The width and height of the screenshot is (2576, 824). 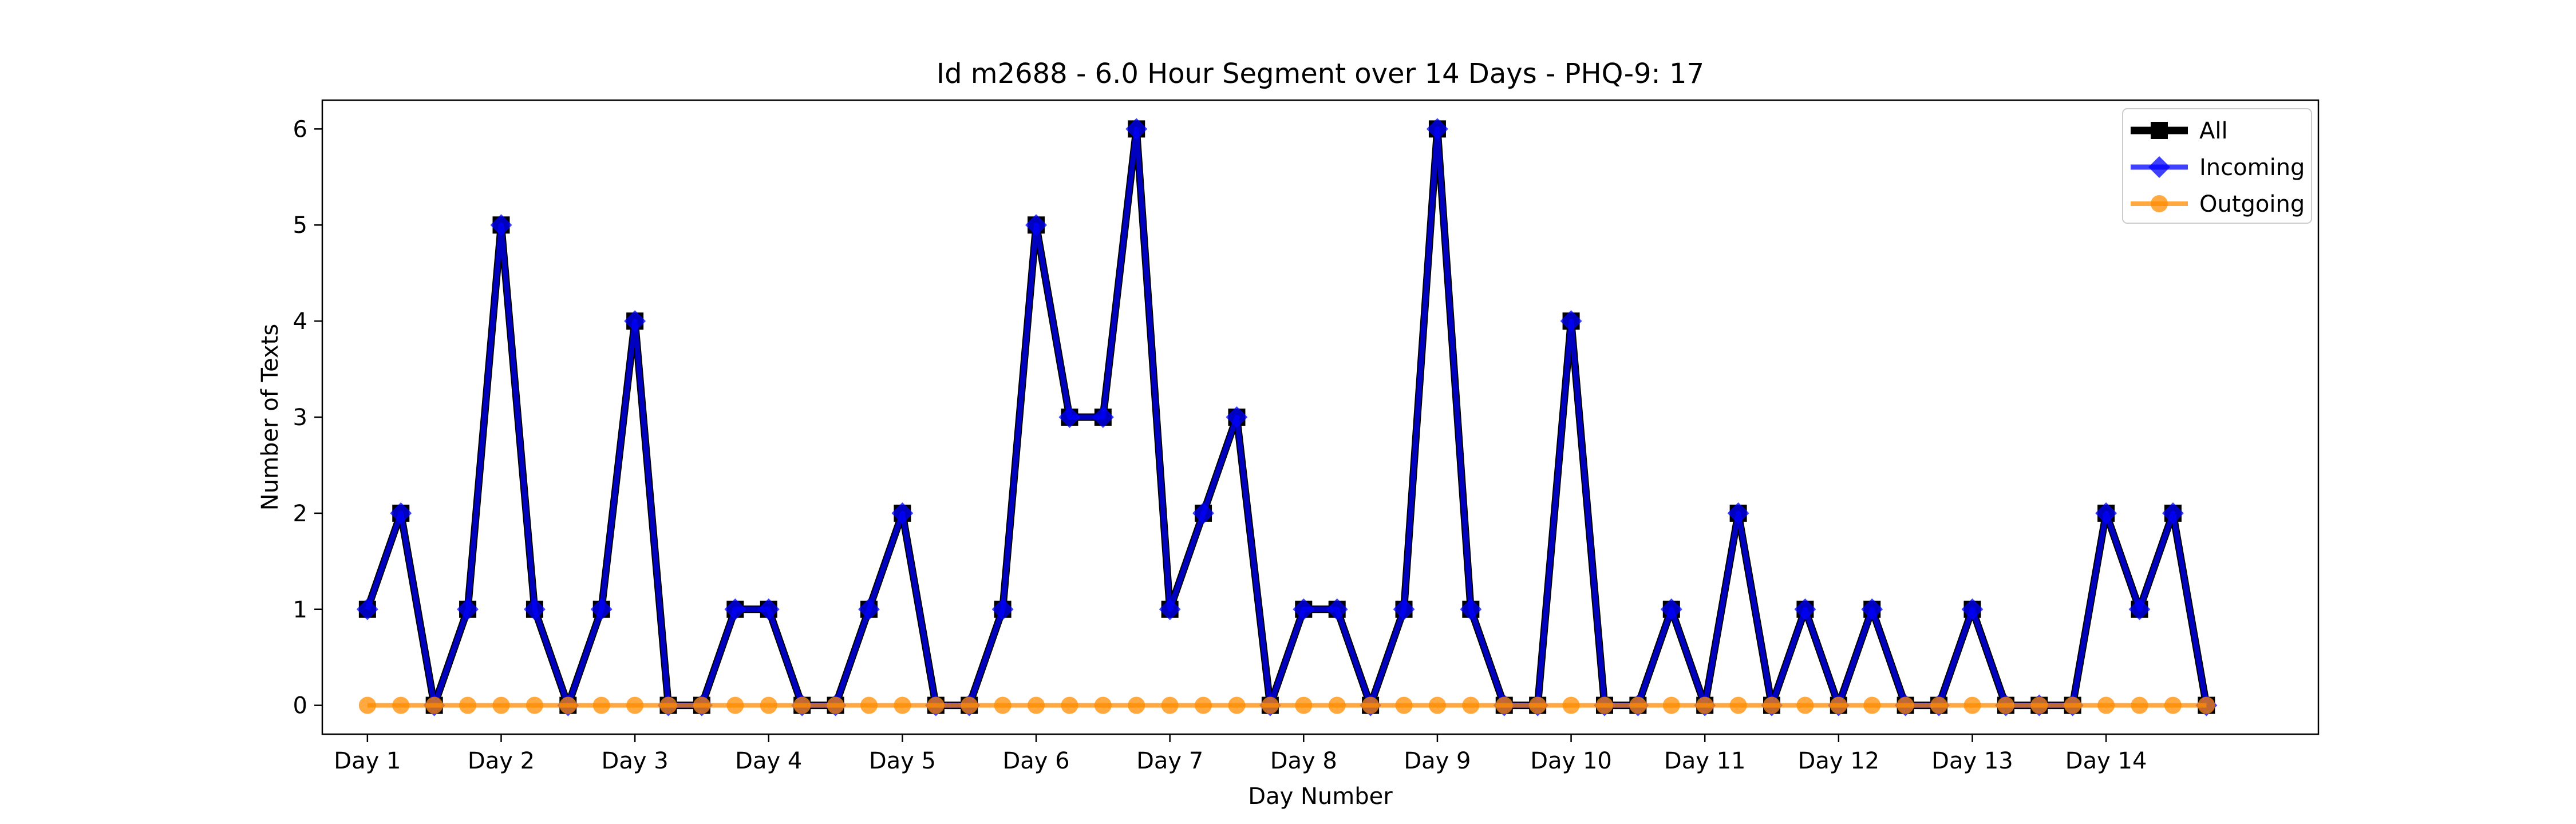 What do you see at coordinates (501, 761) in the screenshot?
I see `x-tick-label: Day 2` at bounding box center [501, 761].